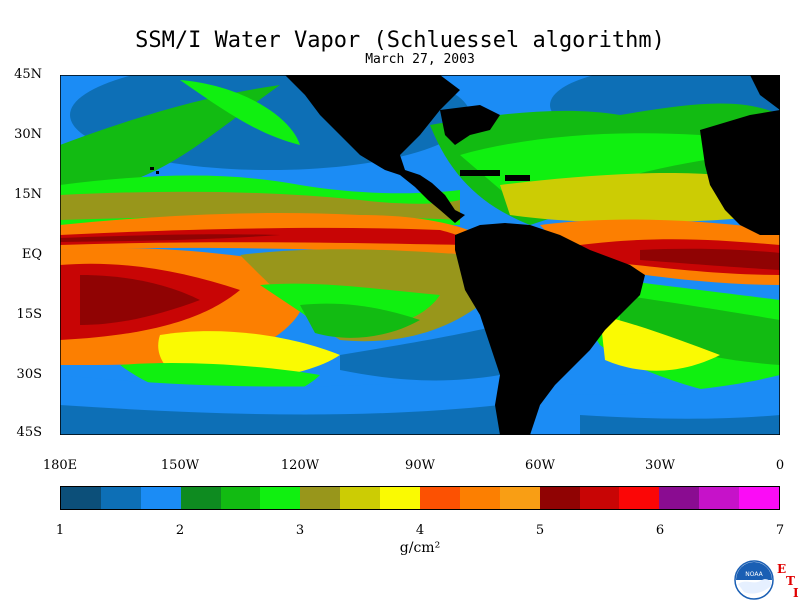 This screenshot has width=800, height=600. Describe the element at coordinates (300, 465) in the screenshot. I see `lon-label-120w: 120W` at that location.